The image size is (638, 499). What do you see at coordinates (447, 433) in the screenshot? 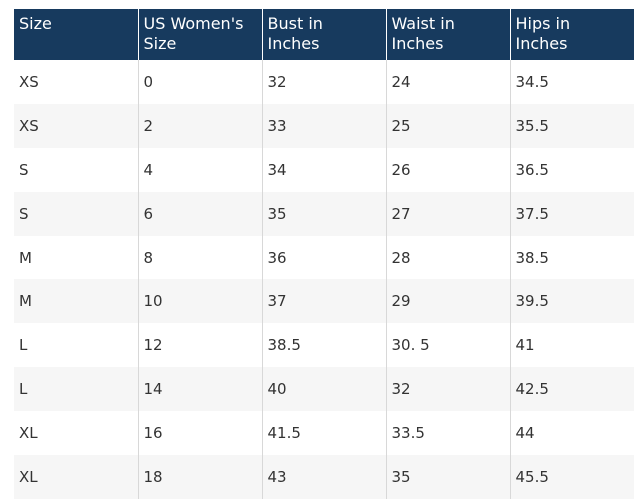
I see `table-cell: 33.5` at bounding box center [447, 433].